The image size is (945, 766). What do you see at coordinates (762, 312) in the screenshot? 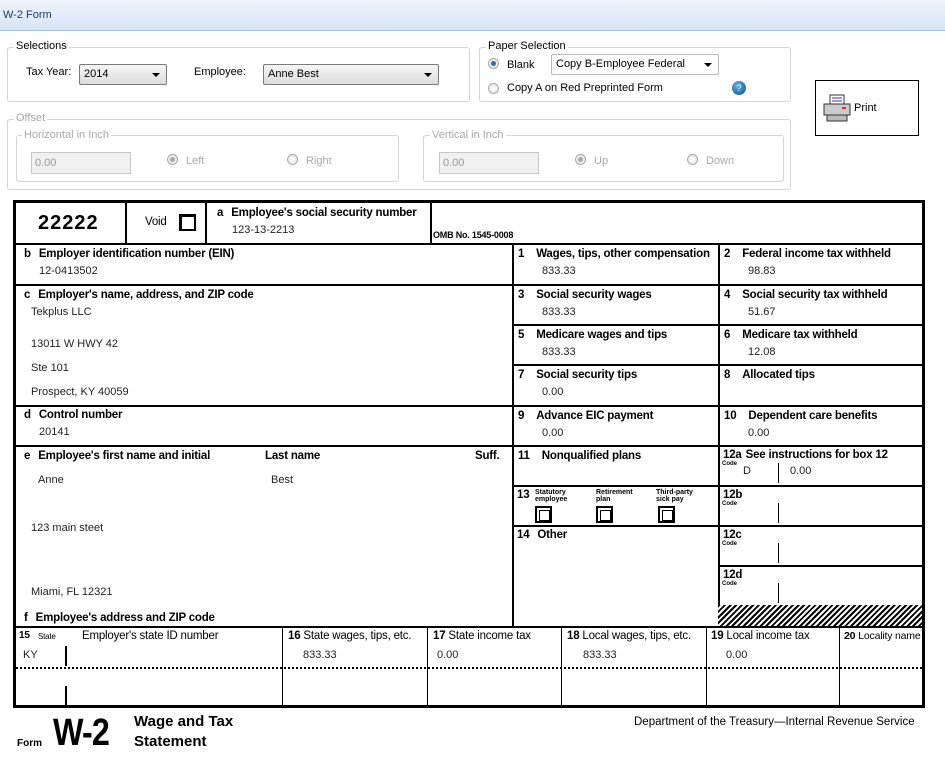
I see `box-4-value: 51.67` at bounding box center [762, 312].